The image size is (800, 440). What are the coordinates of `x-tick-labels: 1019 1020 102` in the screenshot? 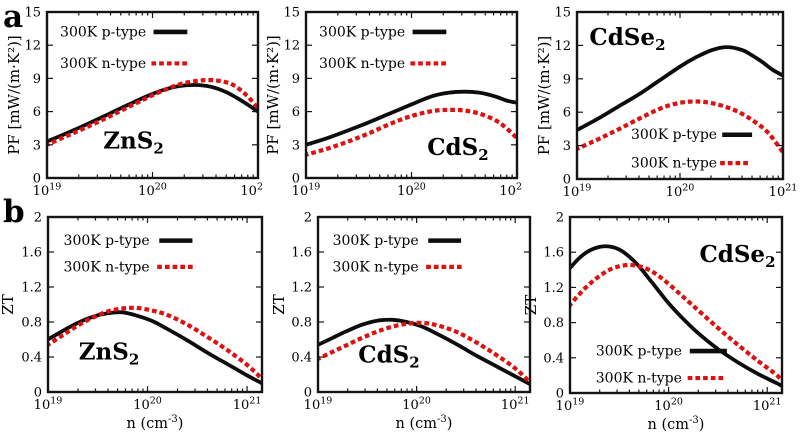 It's located at (407, 191).